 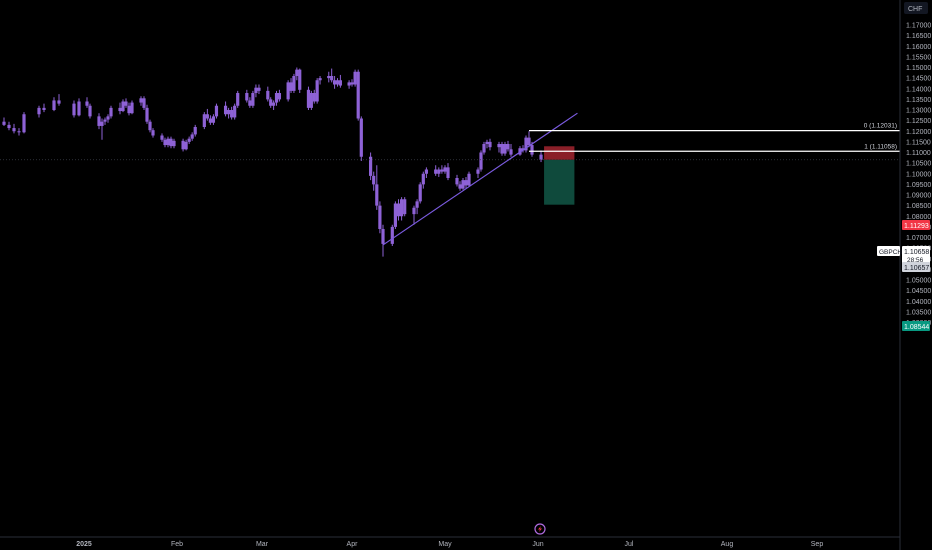 What do you see at coordinates (540, 529) in the screenshot?
I see `lightning-event-icon` at bounding box center [540, 529].